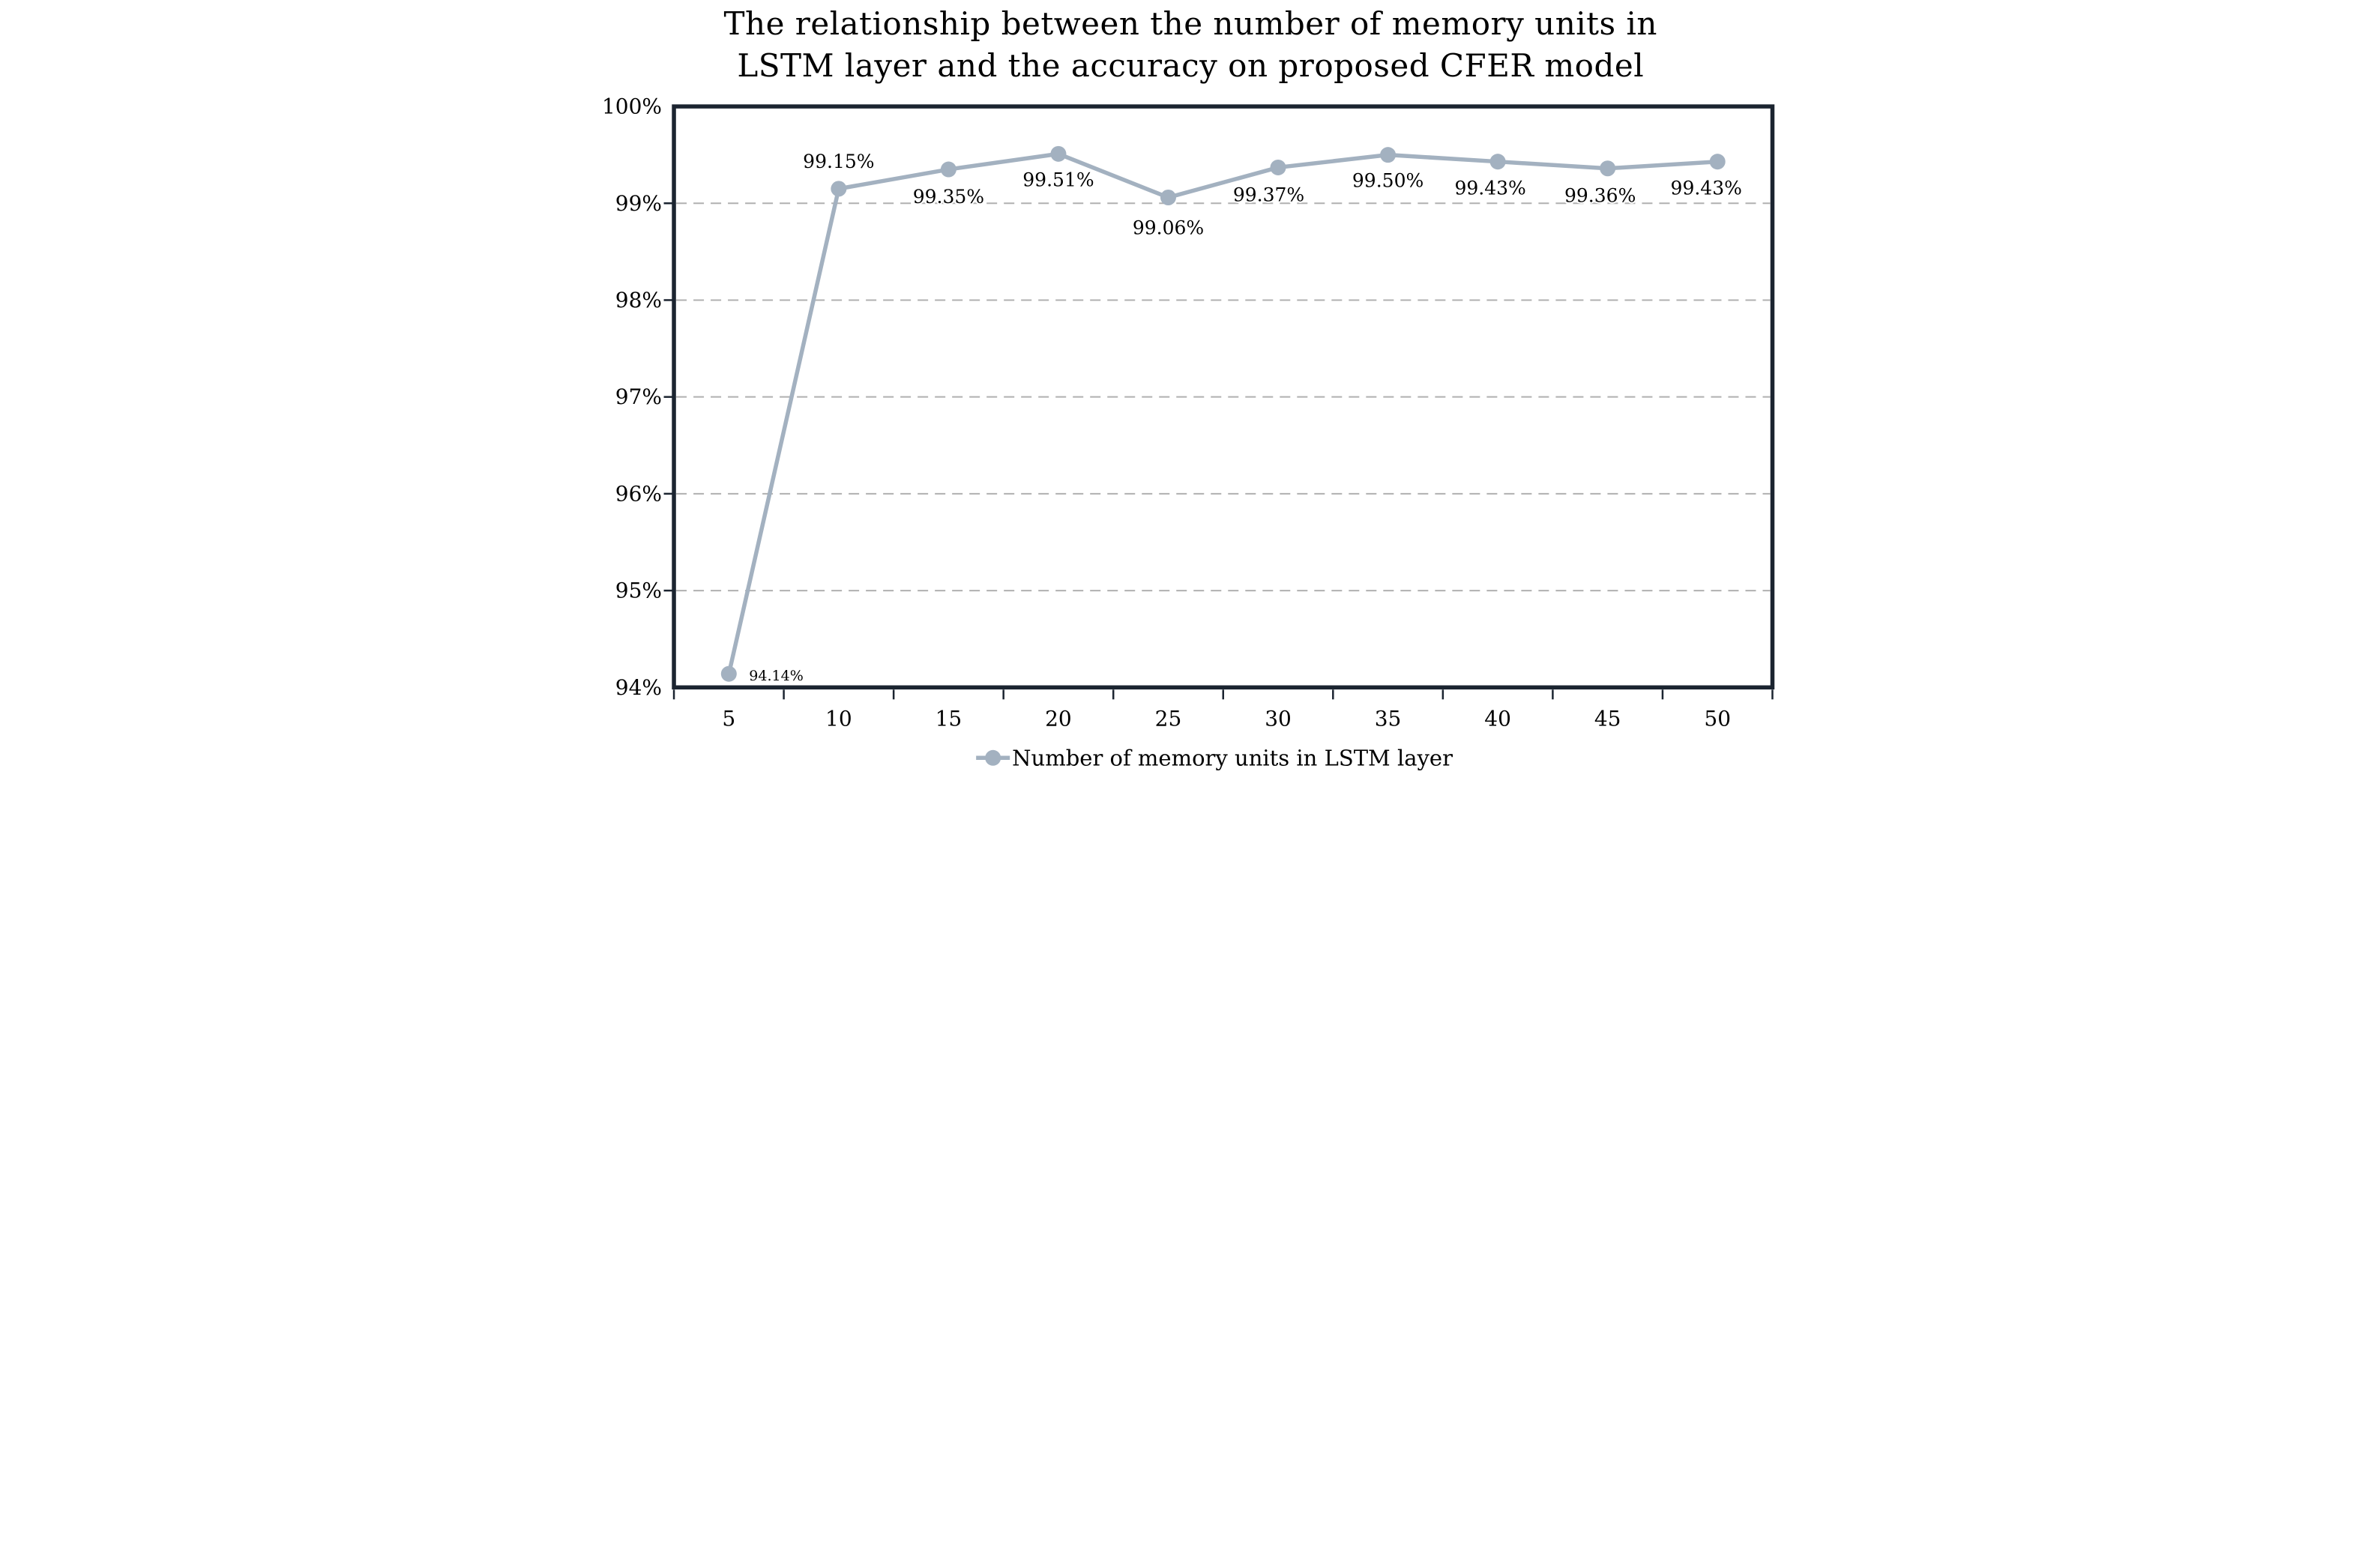 Image resolution: width=2380 pixels, height=1558 pixels. What do you see at coordinates (1223, 694) in the screenshot?
I see `x-axis-ticks` at bounding box center [1223, 694].